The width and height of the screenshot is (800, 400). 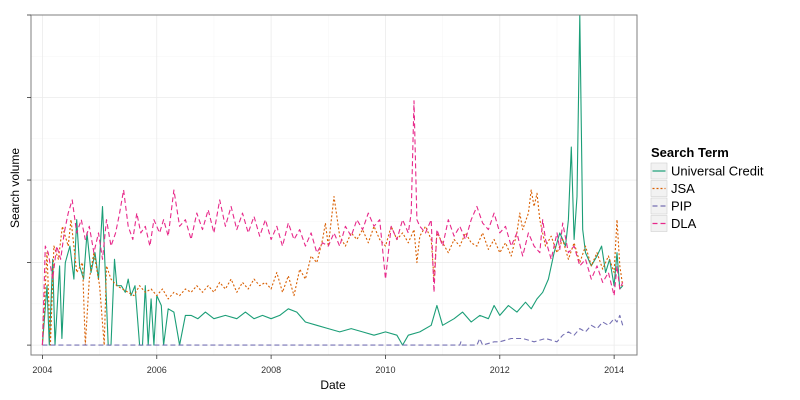 I want to click on legend-key-box-dla, so click(x=659, y=223).